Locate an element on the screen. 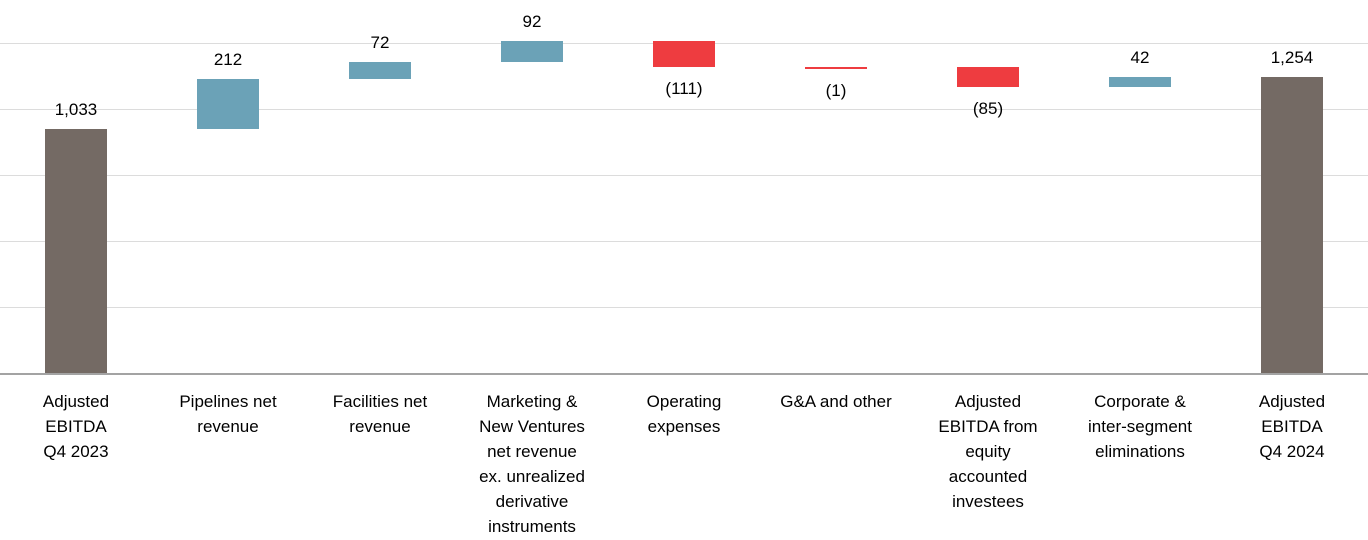  category-label: Pipelines net revenue is located at coordinates (228, 414).